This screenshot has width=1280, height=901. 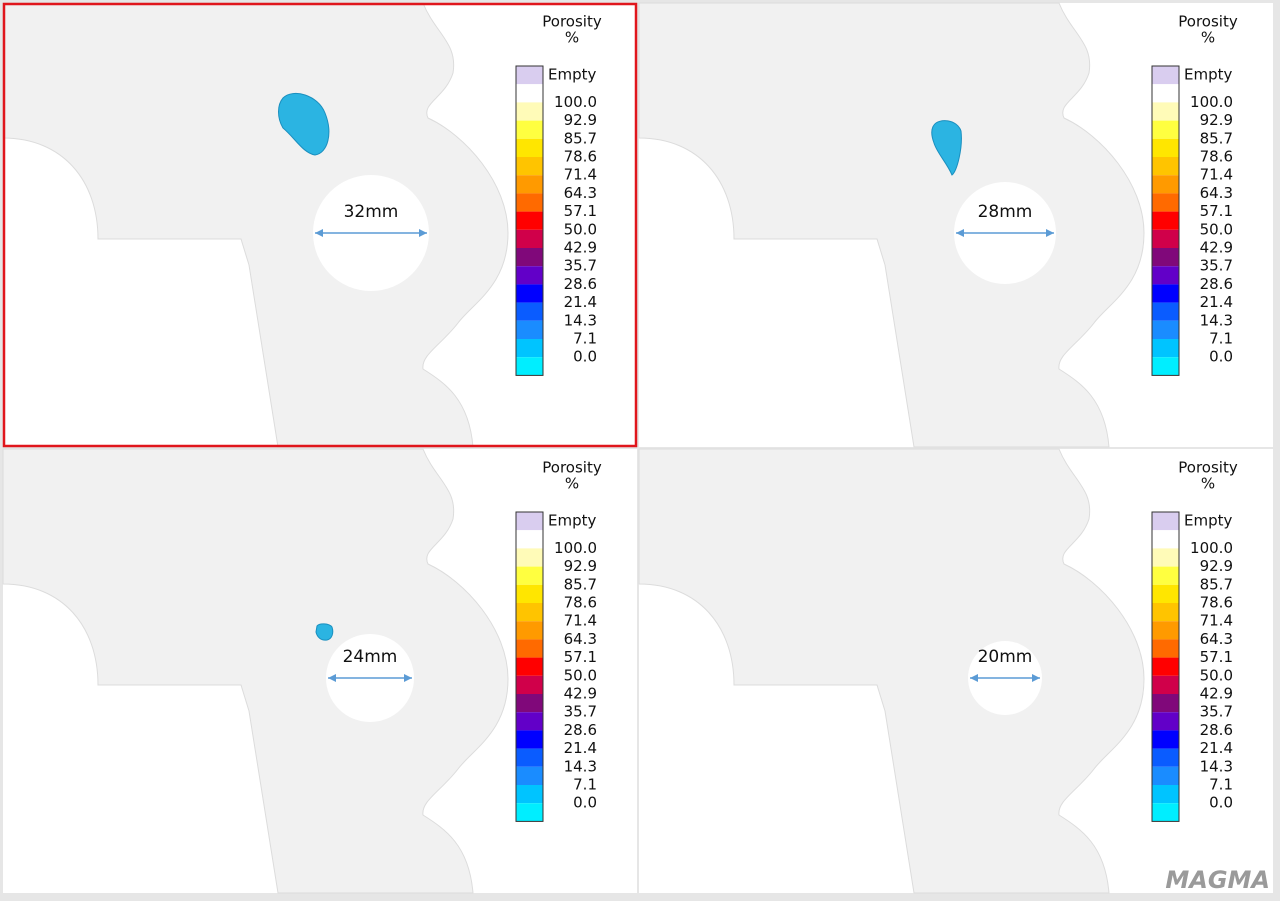 I want to click on arrow-head, so click(x=1005, y=678).